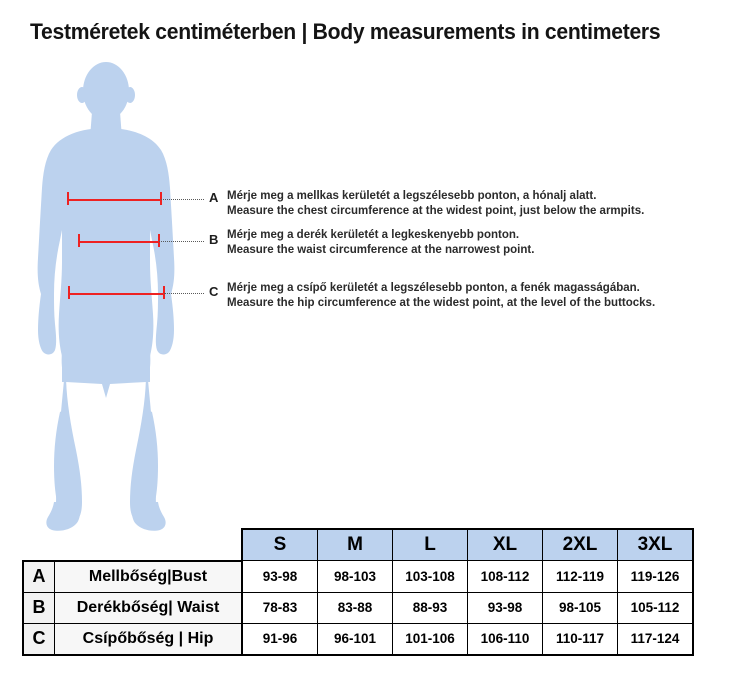 Image resolution: width=742 pixels, height=675 pixels. What do you see at coordinates (164, 292) in the screenshot?
I see `measure-tick-c-right` at bounding box center [164, 292].